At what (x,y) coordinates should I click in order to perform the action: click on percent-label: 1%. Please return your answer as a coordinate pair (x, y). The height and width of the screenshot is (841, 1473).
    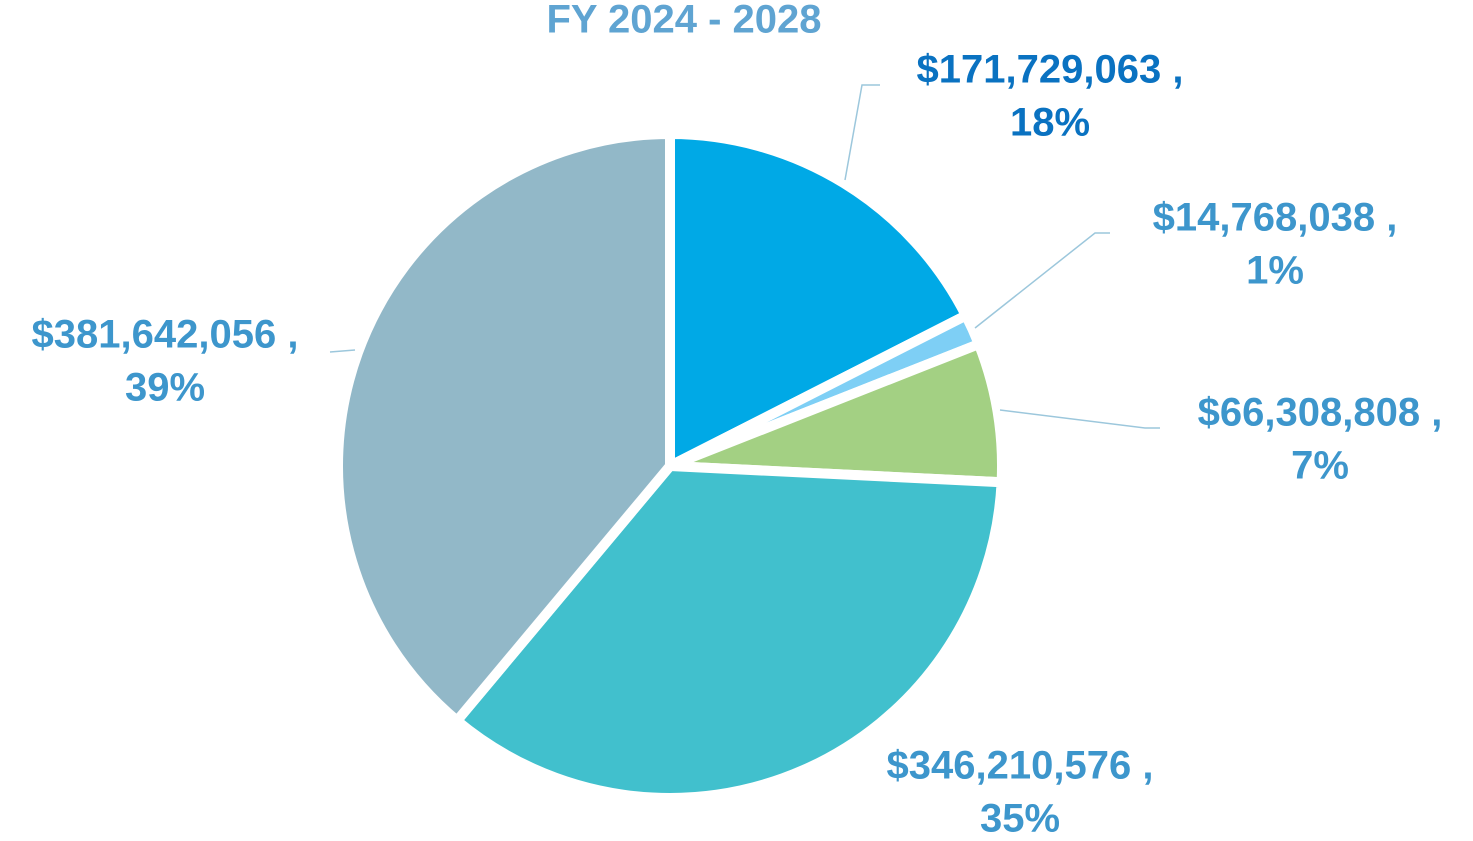
    Looking at the image, I should click on (1275, 271).